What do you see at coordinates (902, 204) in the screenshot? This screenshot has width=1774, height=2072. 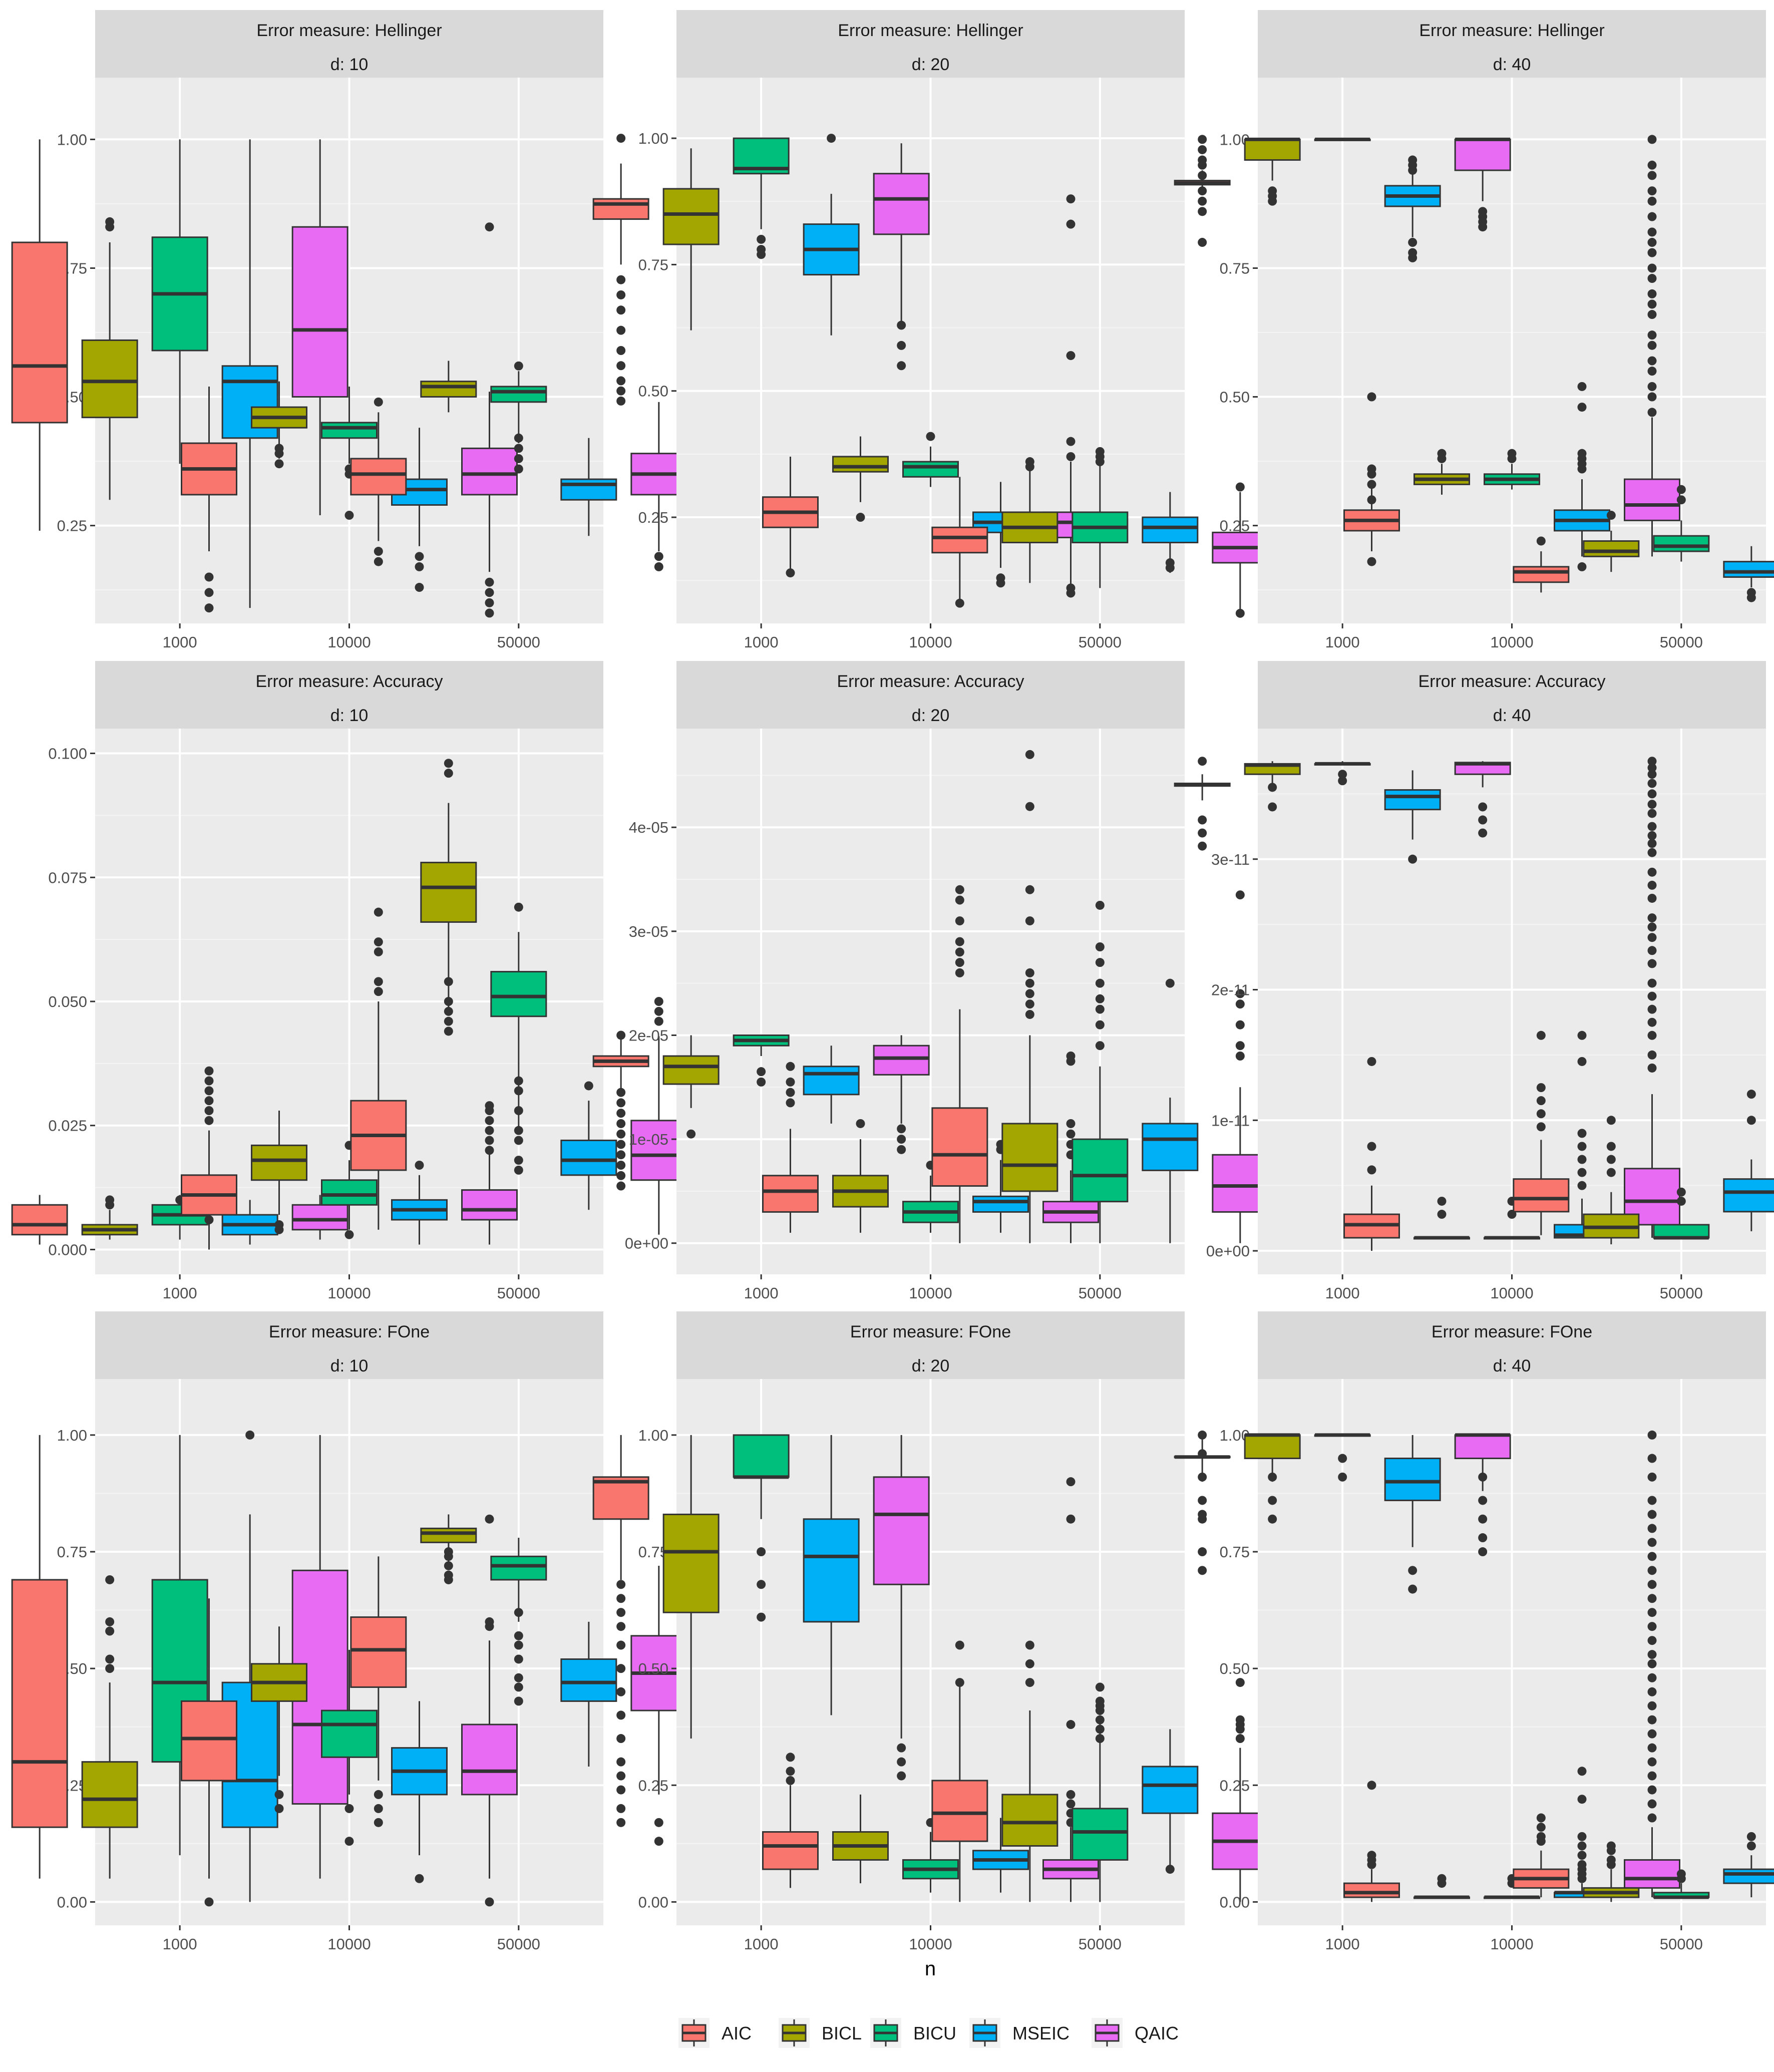 I see `panel-1-box-1000-qaic` at bounding box center [902, 204].